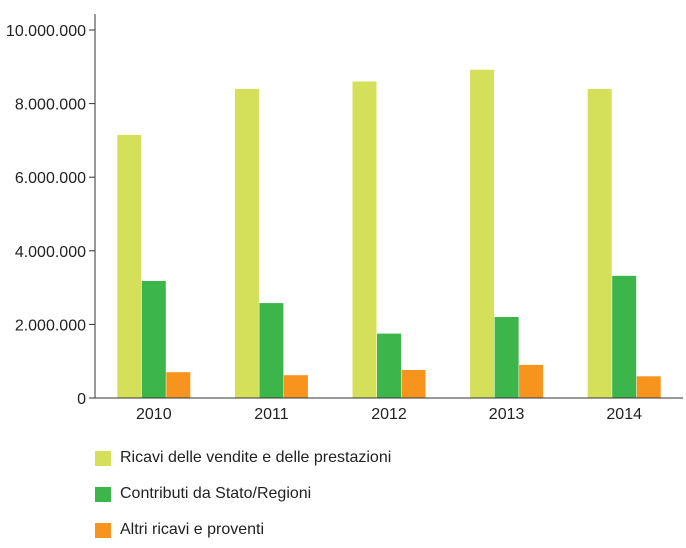  I want to click on legend-item-contributi: Contributi da Stato/Regioni, so click(243, 494).